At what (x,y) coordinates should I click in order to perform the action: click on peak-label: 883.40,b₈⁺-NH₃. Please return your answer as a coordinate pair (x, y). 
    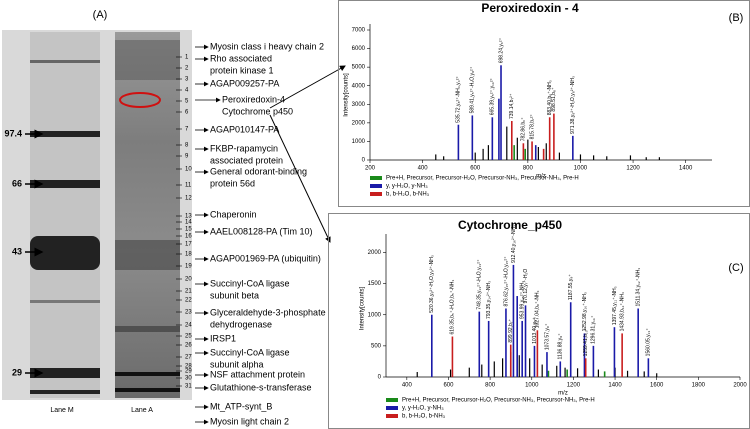
    Looking at the image, I should click on (550, 97).